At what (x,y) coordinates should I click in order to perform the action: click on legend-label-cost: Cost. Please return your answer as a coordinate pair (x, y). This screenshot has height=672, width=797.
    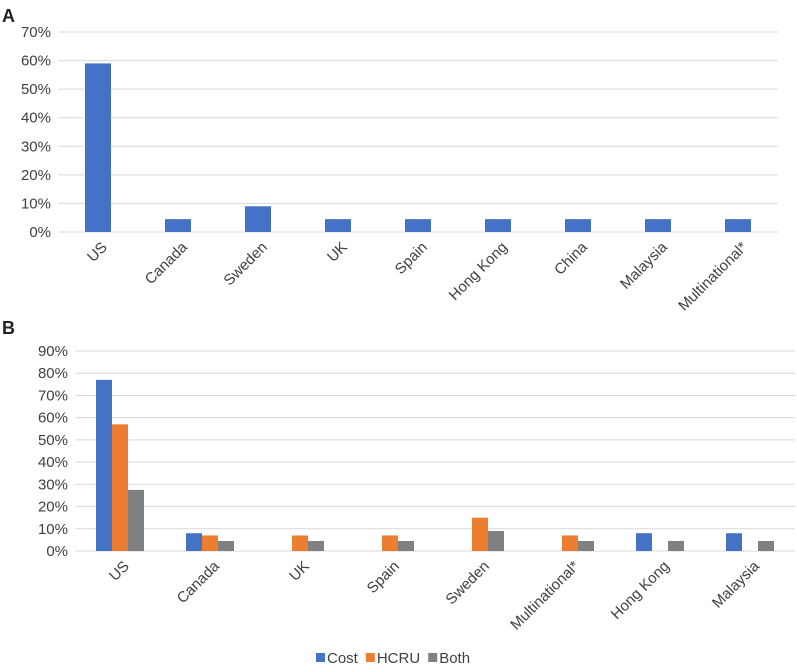
    Looking at the image, I should click on (343, 658).